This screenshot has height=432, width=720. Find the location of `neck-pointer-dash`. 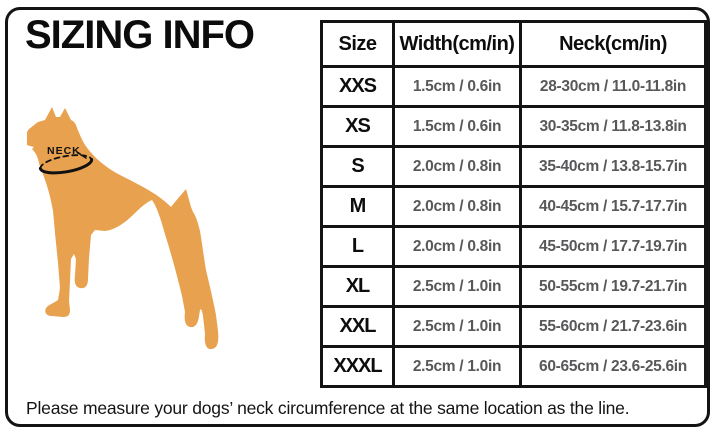

neck-pointer-dash is located at coordinates (81, 155).